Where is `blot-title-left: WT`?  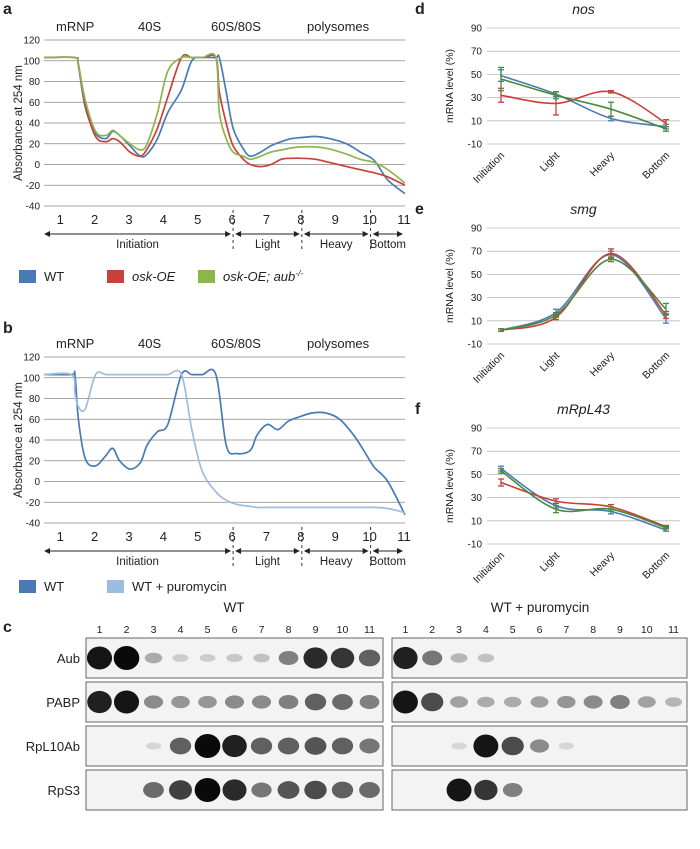
blot-title-left: WT is located at coordinates (234, 607).